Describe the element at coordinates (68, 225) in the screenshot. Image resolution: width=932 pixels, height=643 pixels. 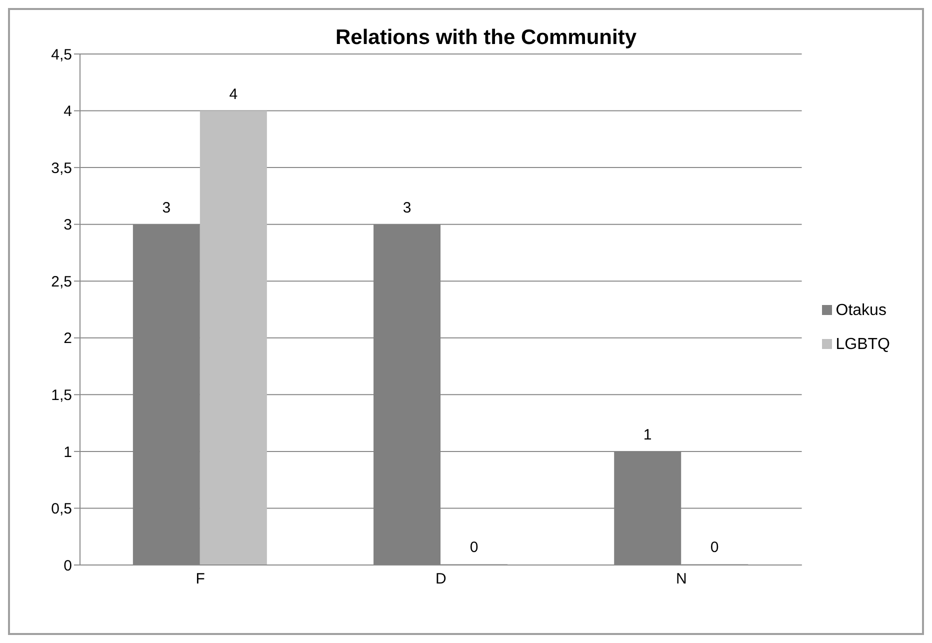
I see `y-tick-label: 3` at that location.